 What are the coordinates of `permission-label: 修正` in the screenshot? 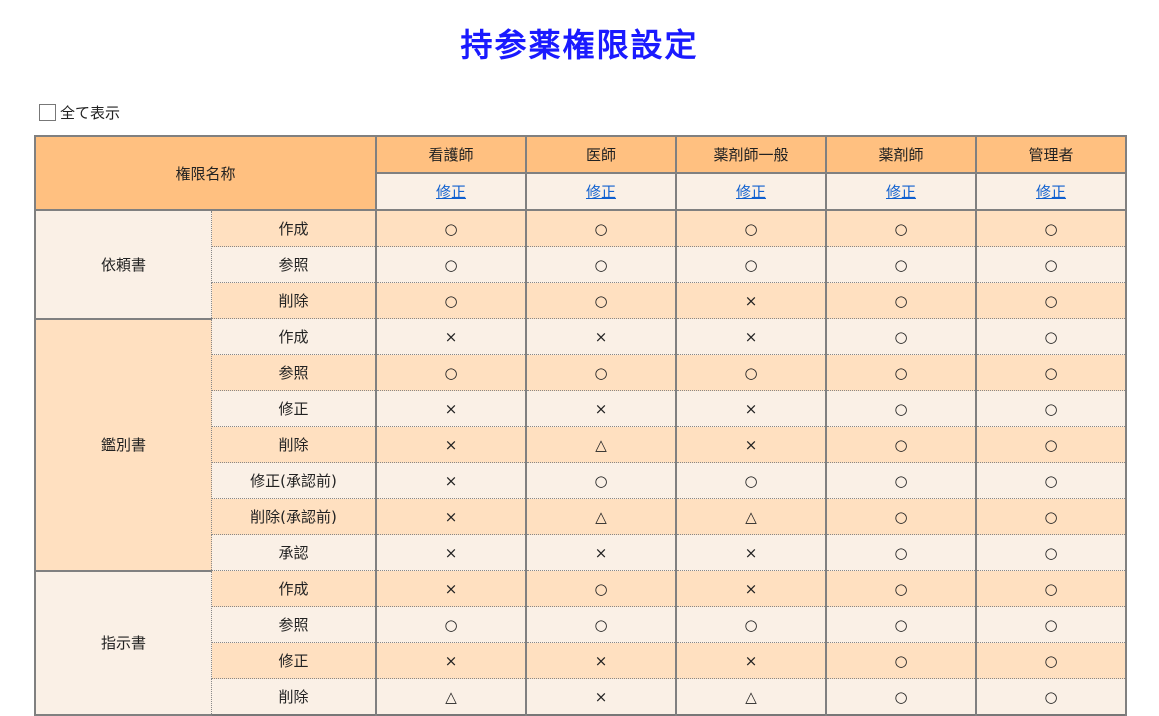 It's located at (293, 660).